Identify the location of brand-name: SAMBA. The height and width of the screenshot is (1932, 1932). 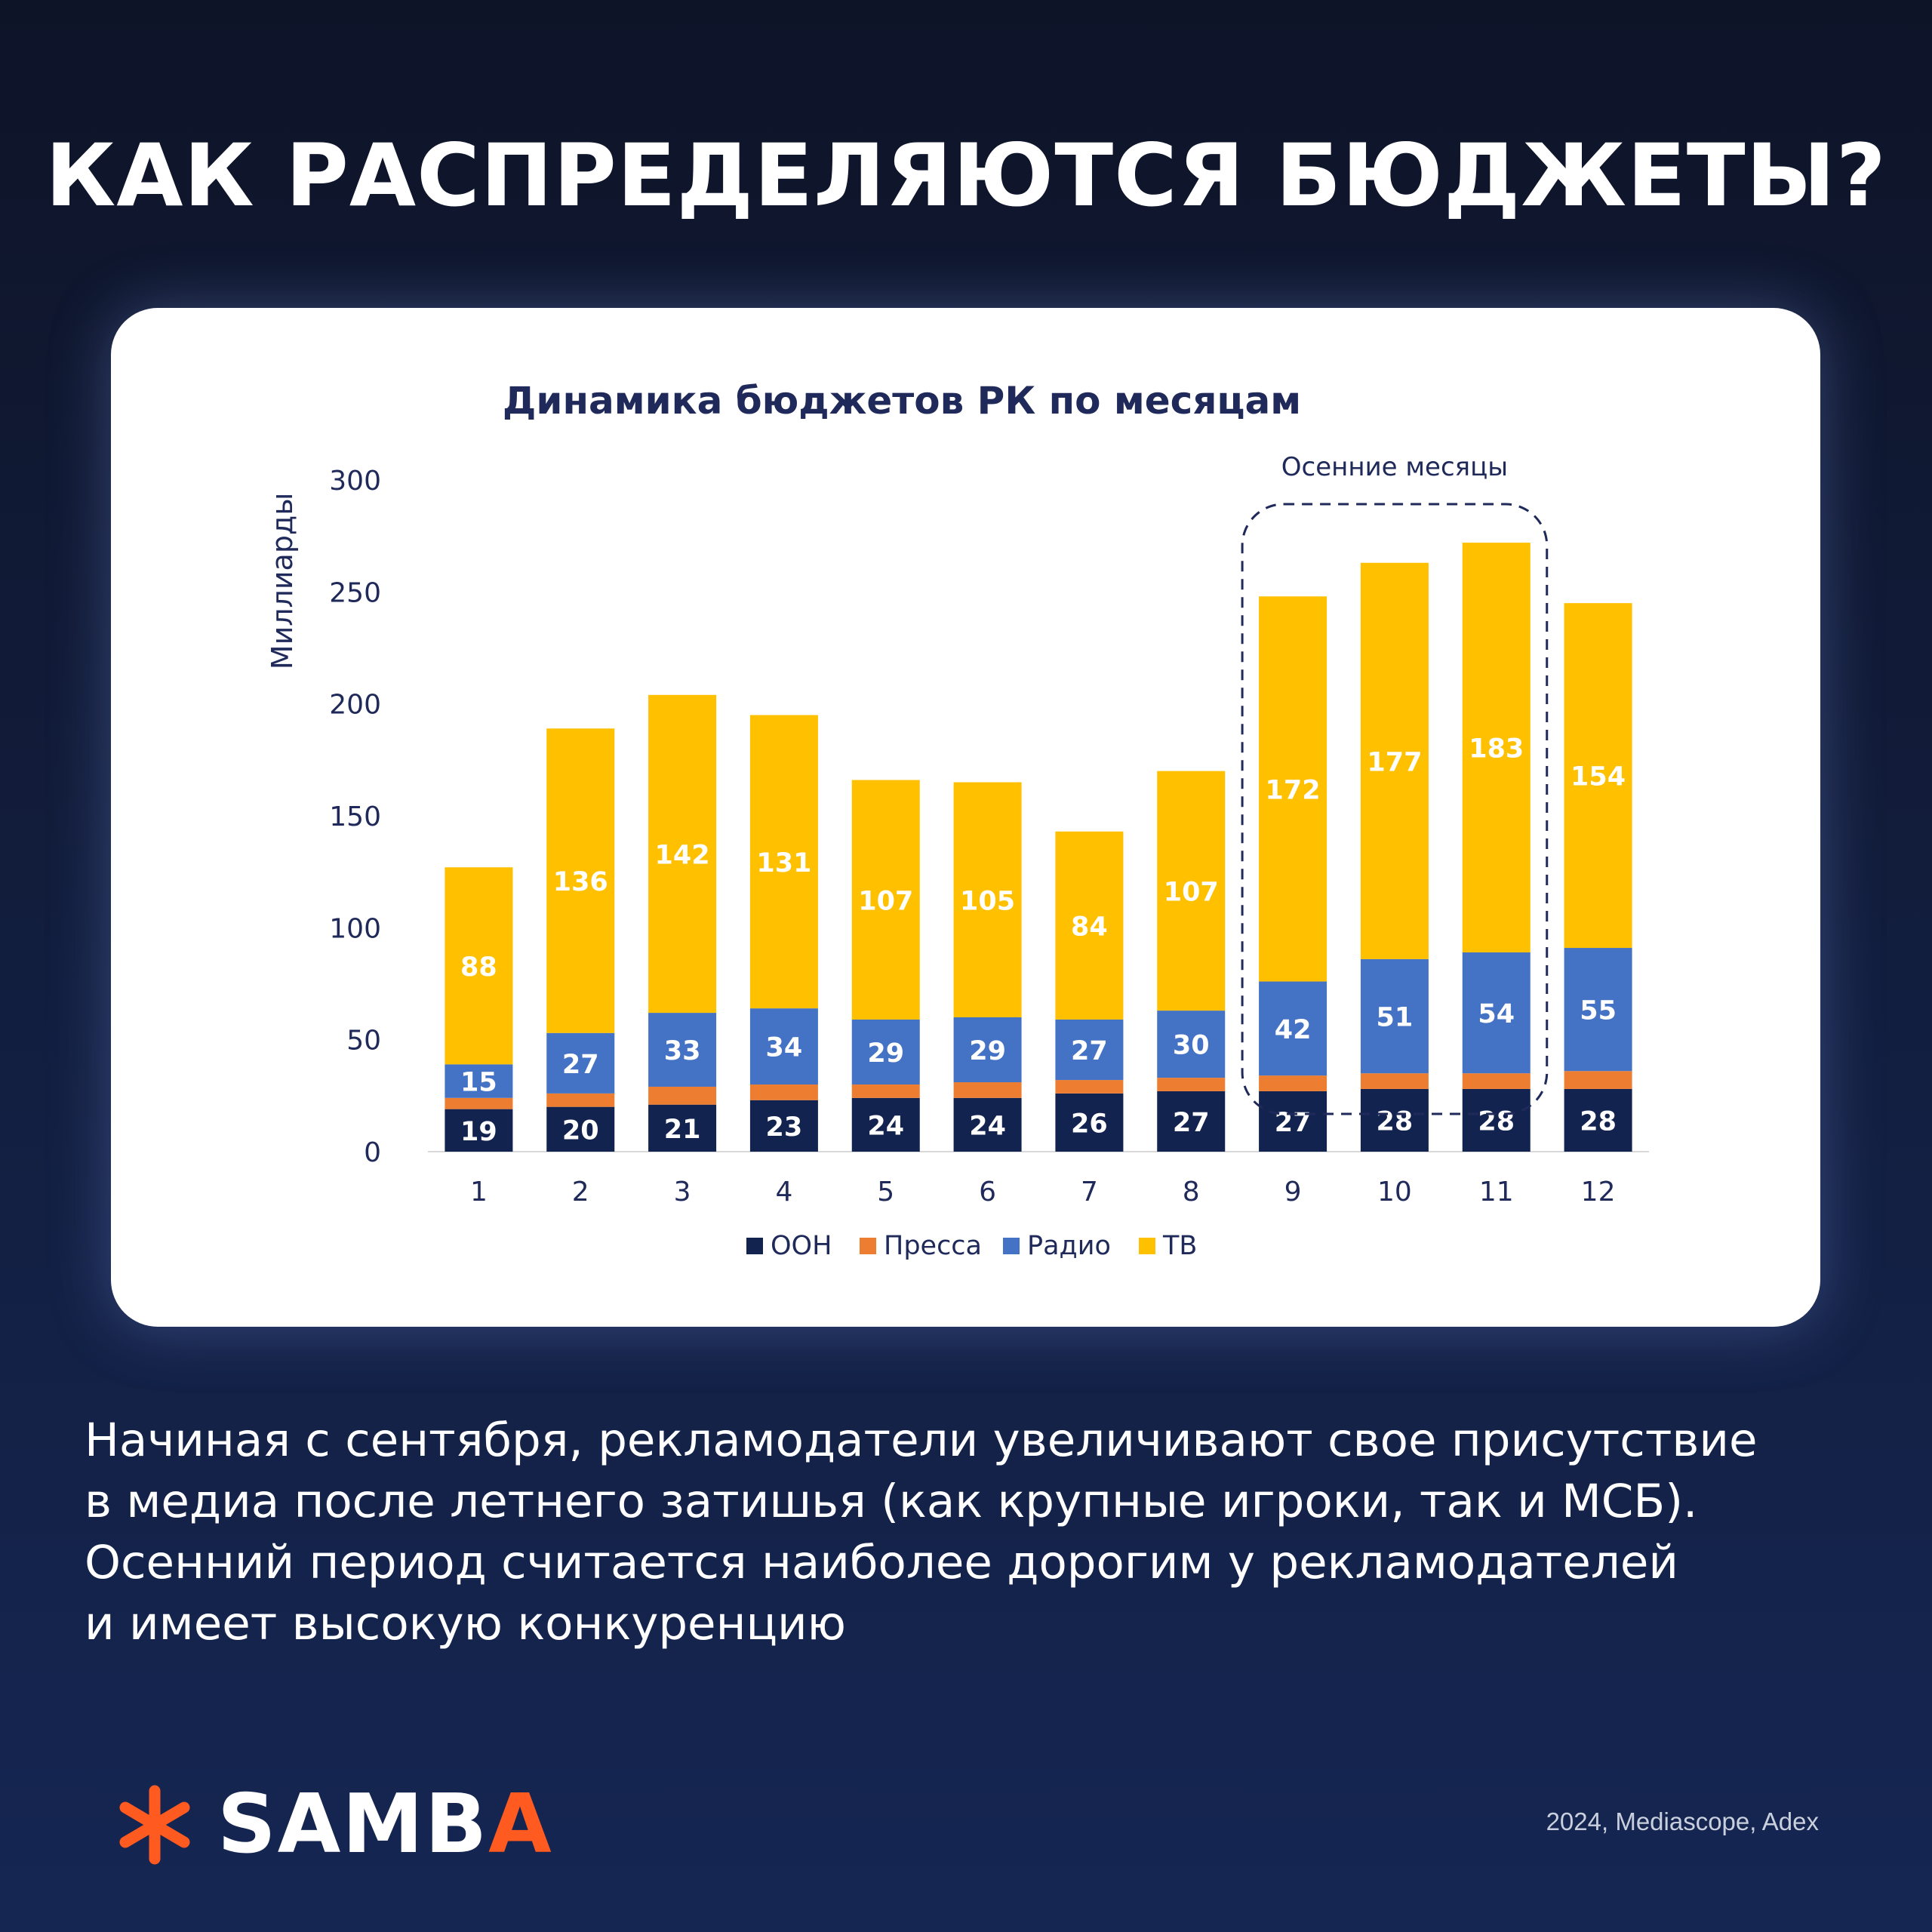
(385, 1825).